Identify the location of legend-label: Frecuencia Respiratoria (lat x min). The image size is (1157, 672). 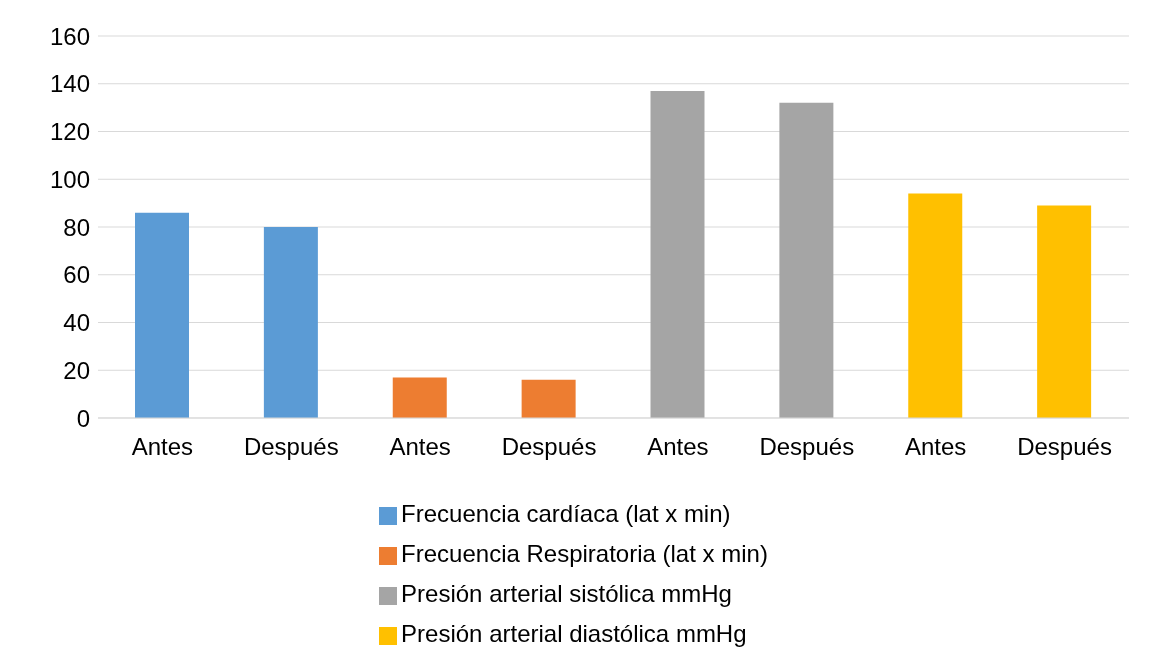
(584, 553).